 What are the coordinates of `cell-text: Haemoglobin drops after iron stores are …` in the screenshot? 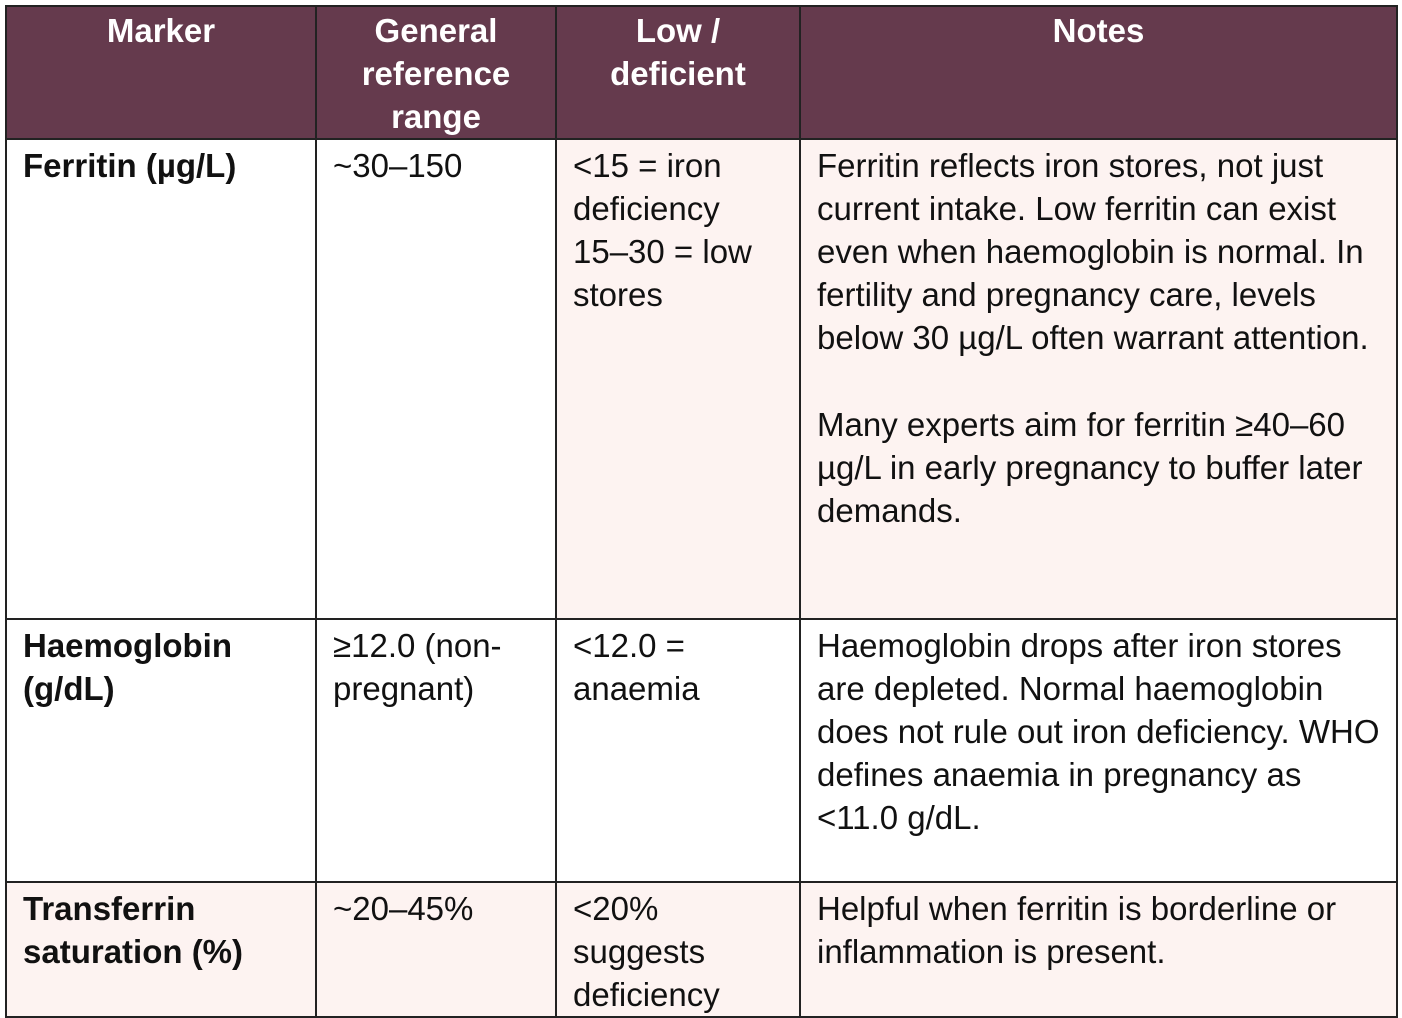 It's located at (1098, 731).